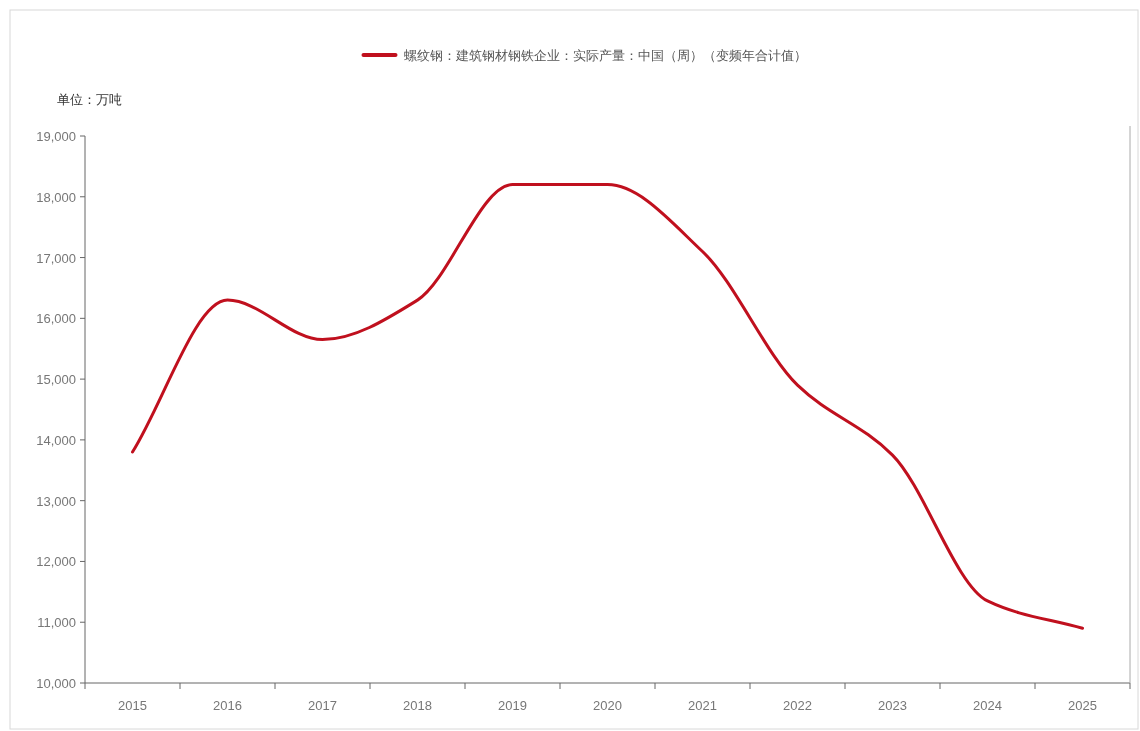  Describe the element at coordinates (56, 136) in the screenshot. I see `y-tick-label: 19,000` at that location.